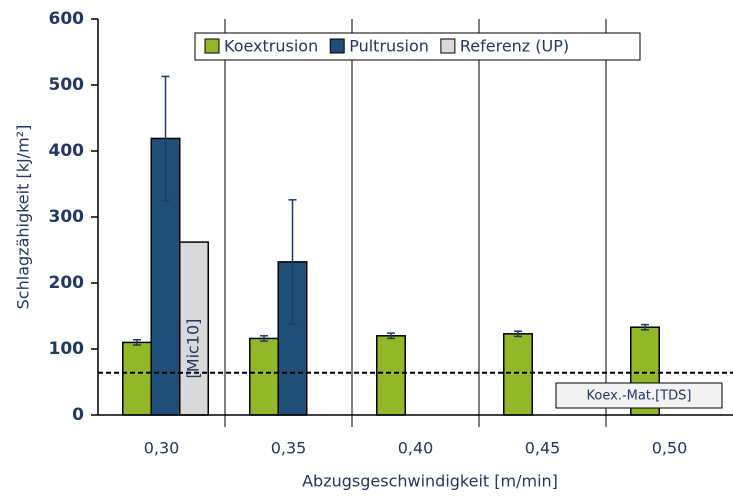  I want to click on y-tick-label: 0, so click(78, 415).